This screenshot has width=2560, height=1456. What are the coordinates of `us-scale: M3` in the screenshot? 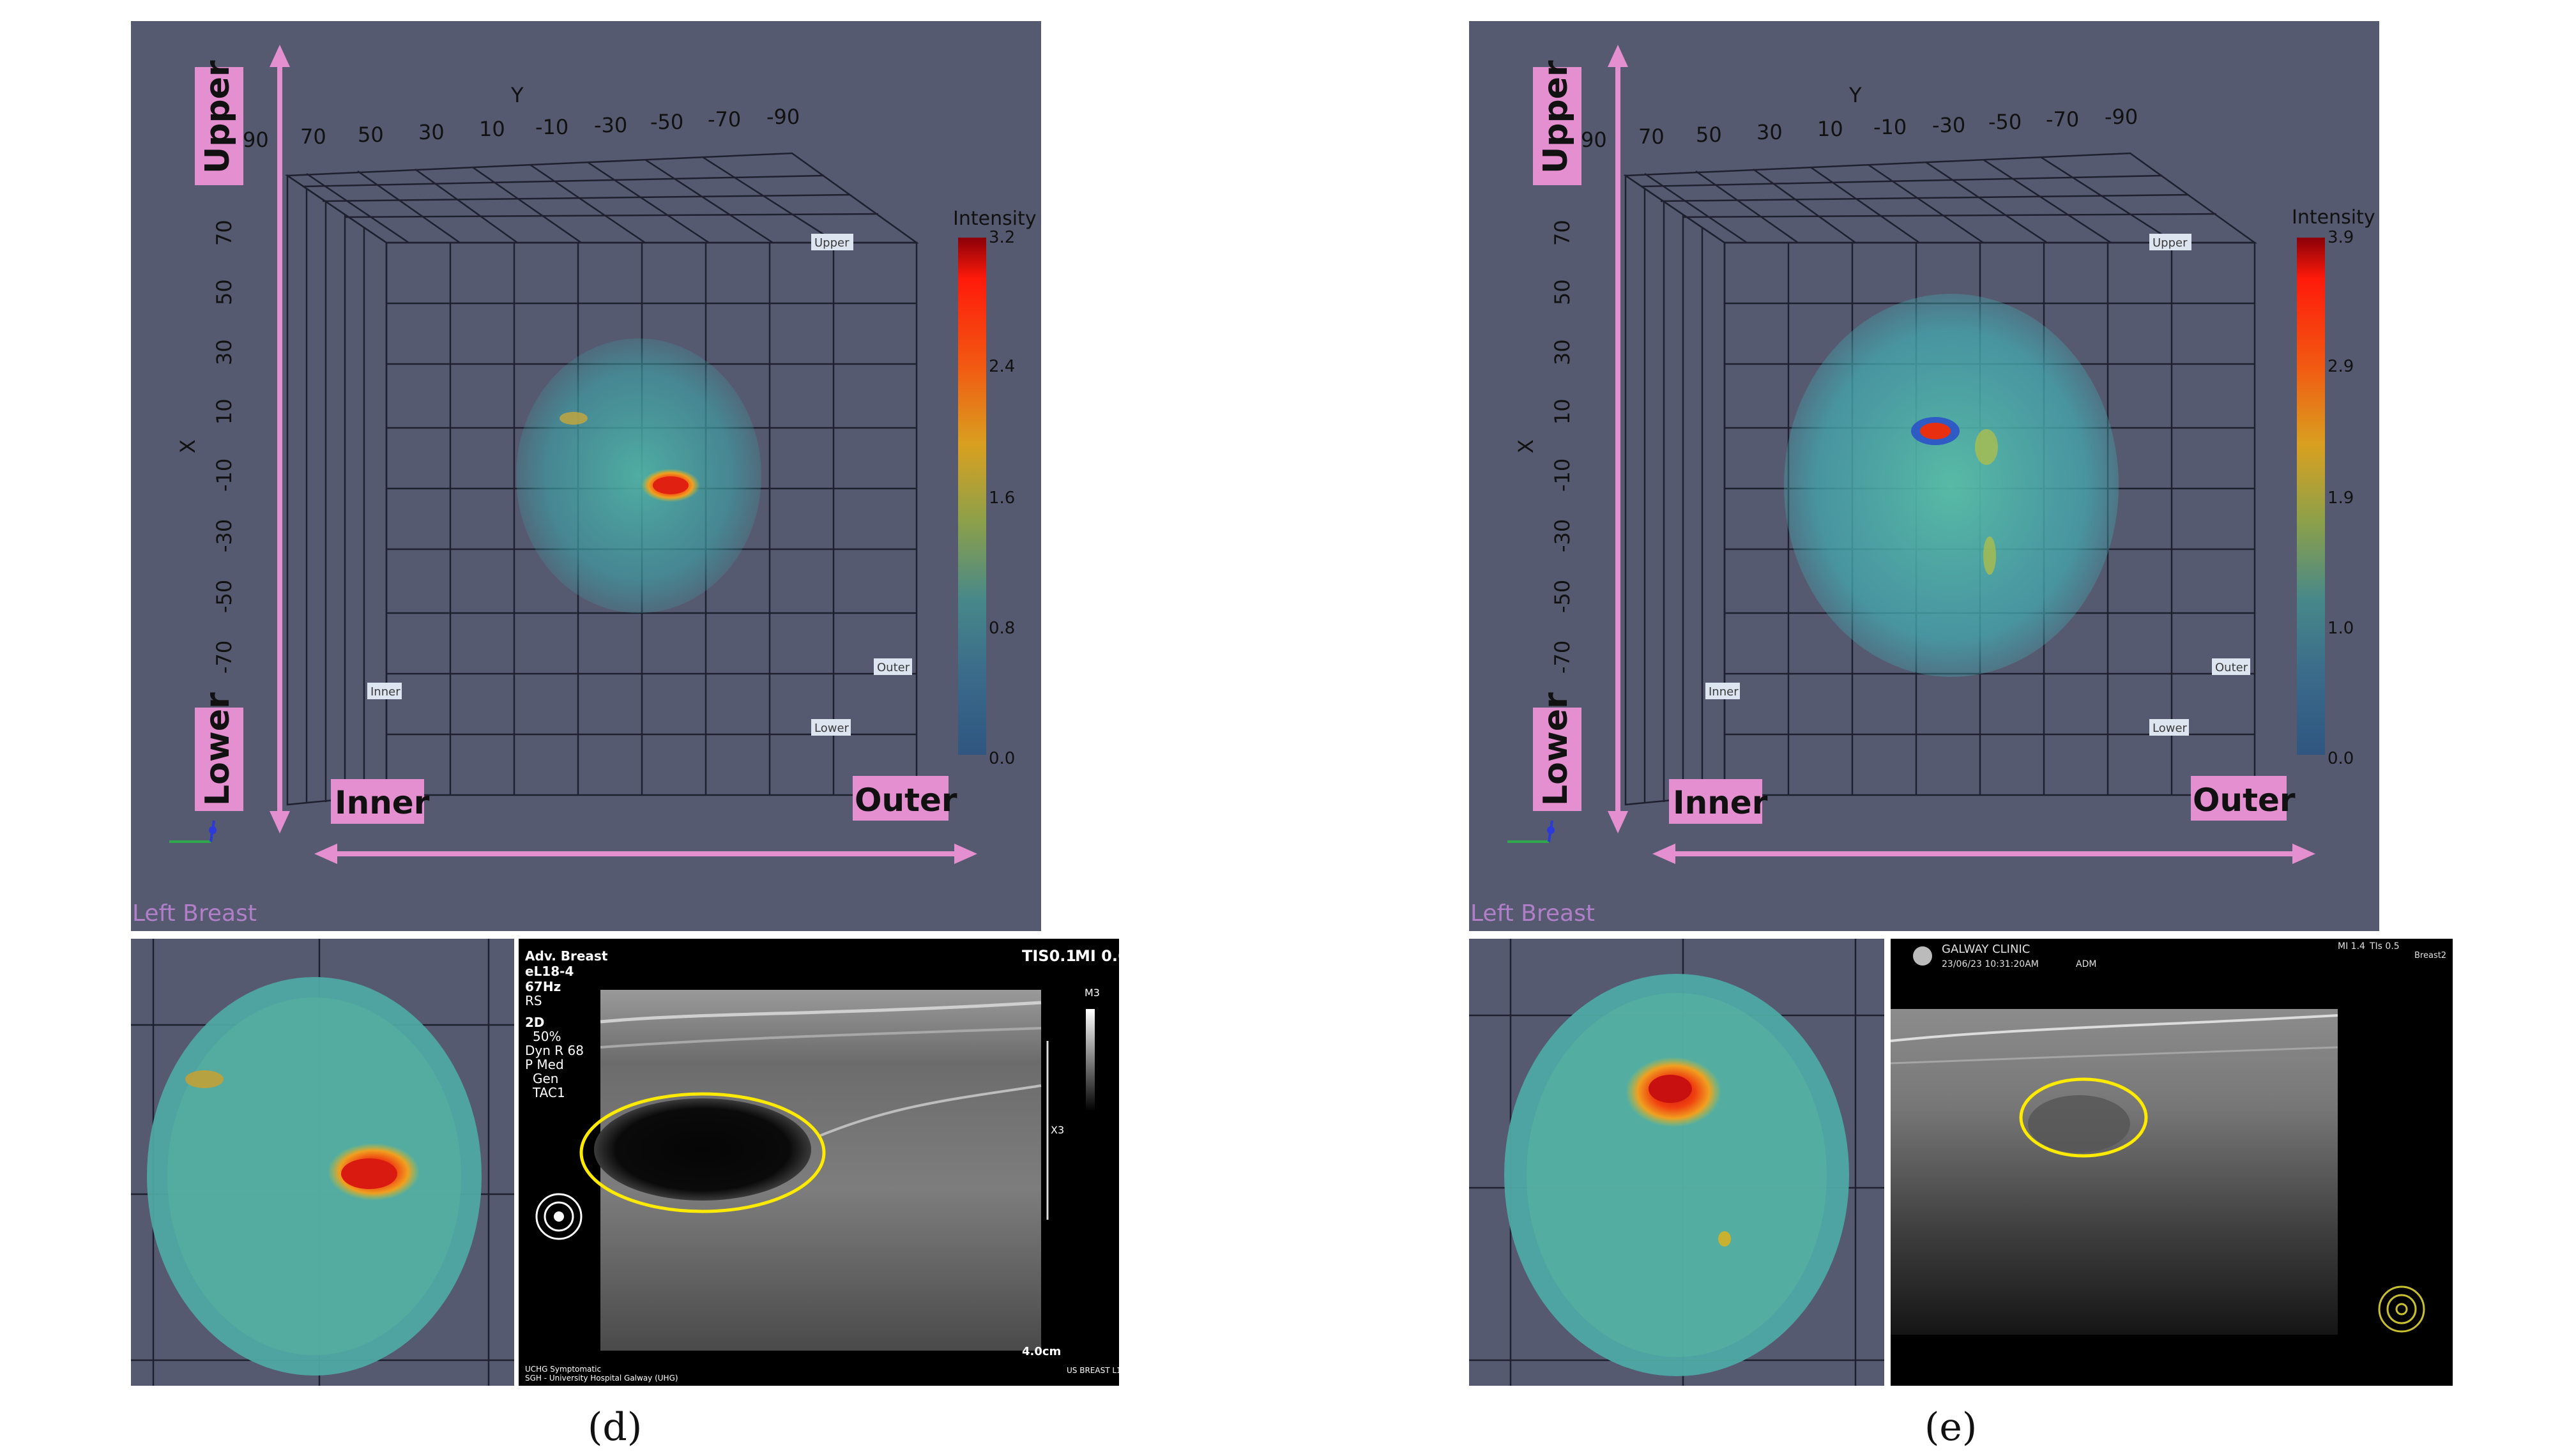 It's located at (1092, 993).